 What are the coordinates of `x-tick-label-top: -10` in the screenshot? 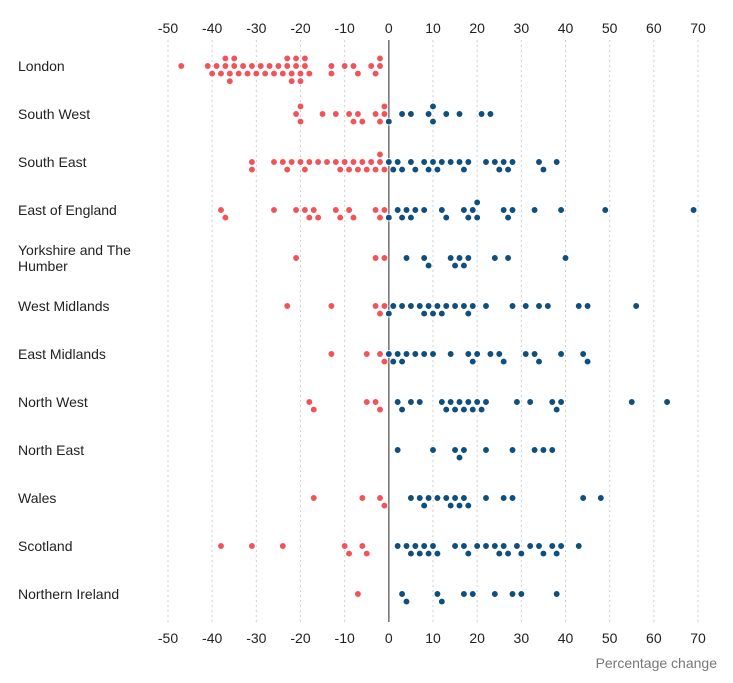 It's located at (345, 28).